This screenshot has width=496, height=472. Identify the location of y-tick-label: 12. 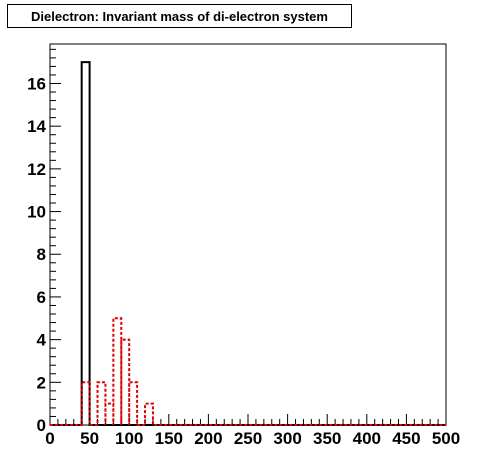
(36, 169).